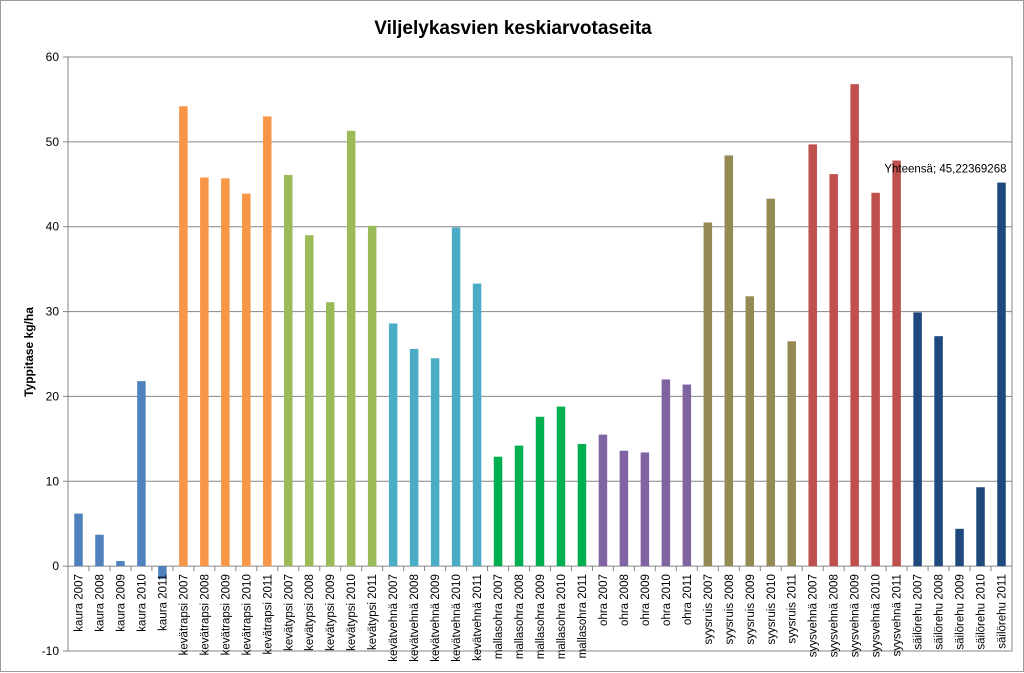  What do you see at coordinates (247, 614) in the screenshot?
I see `x-tick-label: kevätrapsi 2010` at bounding box center [247, 614].